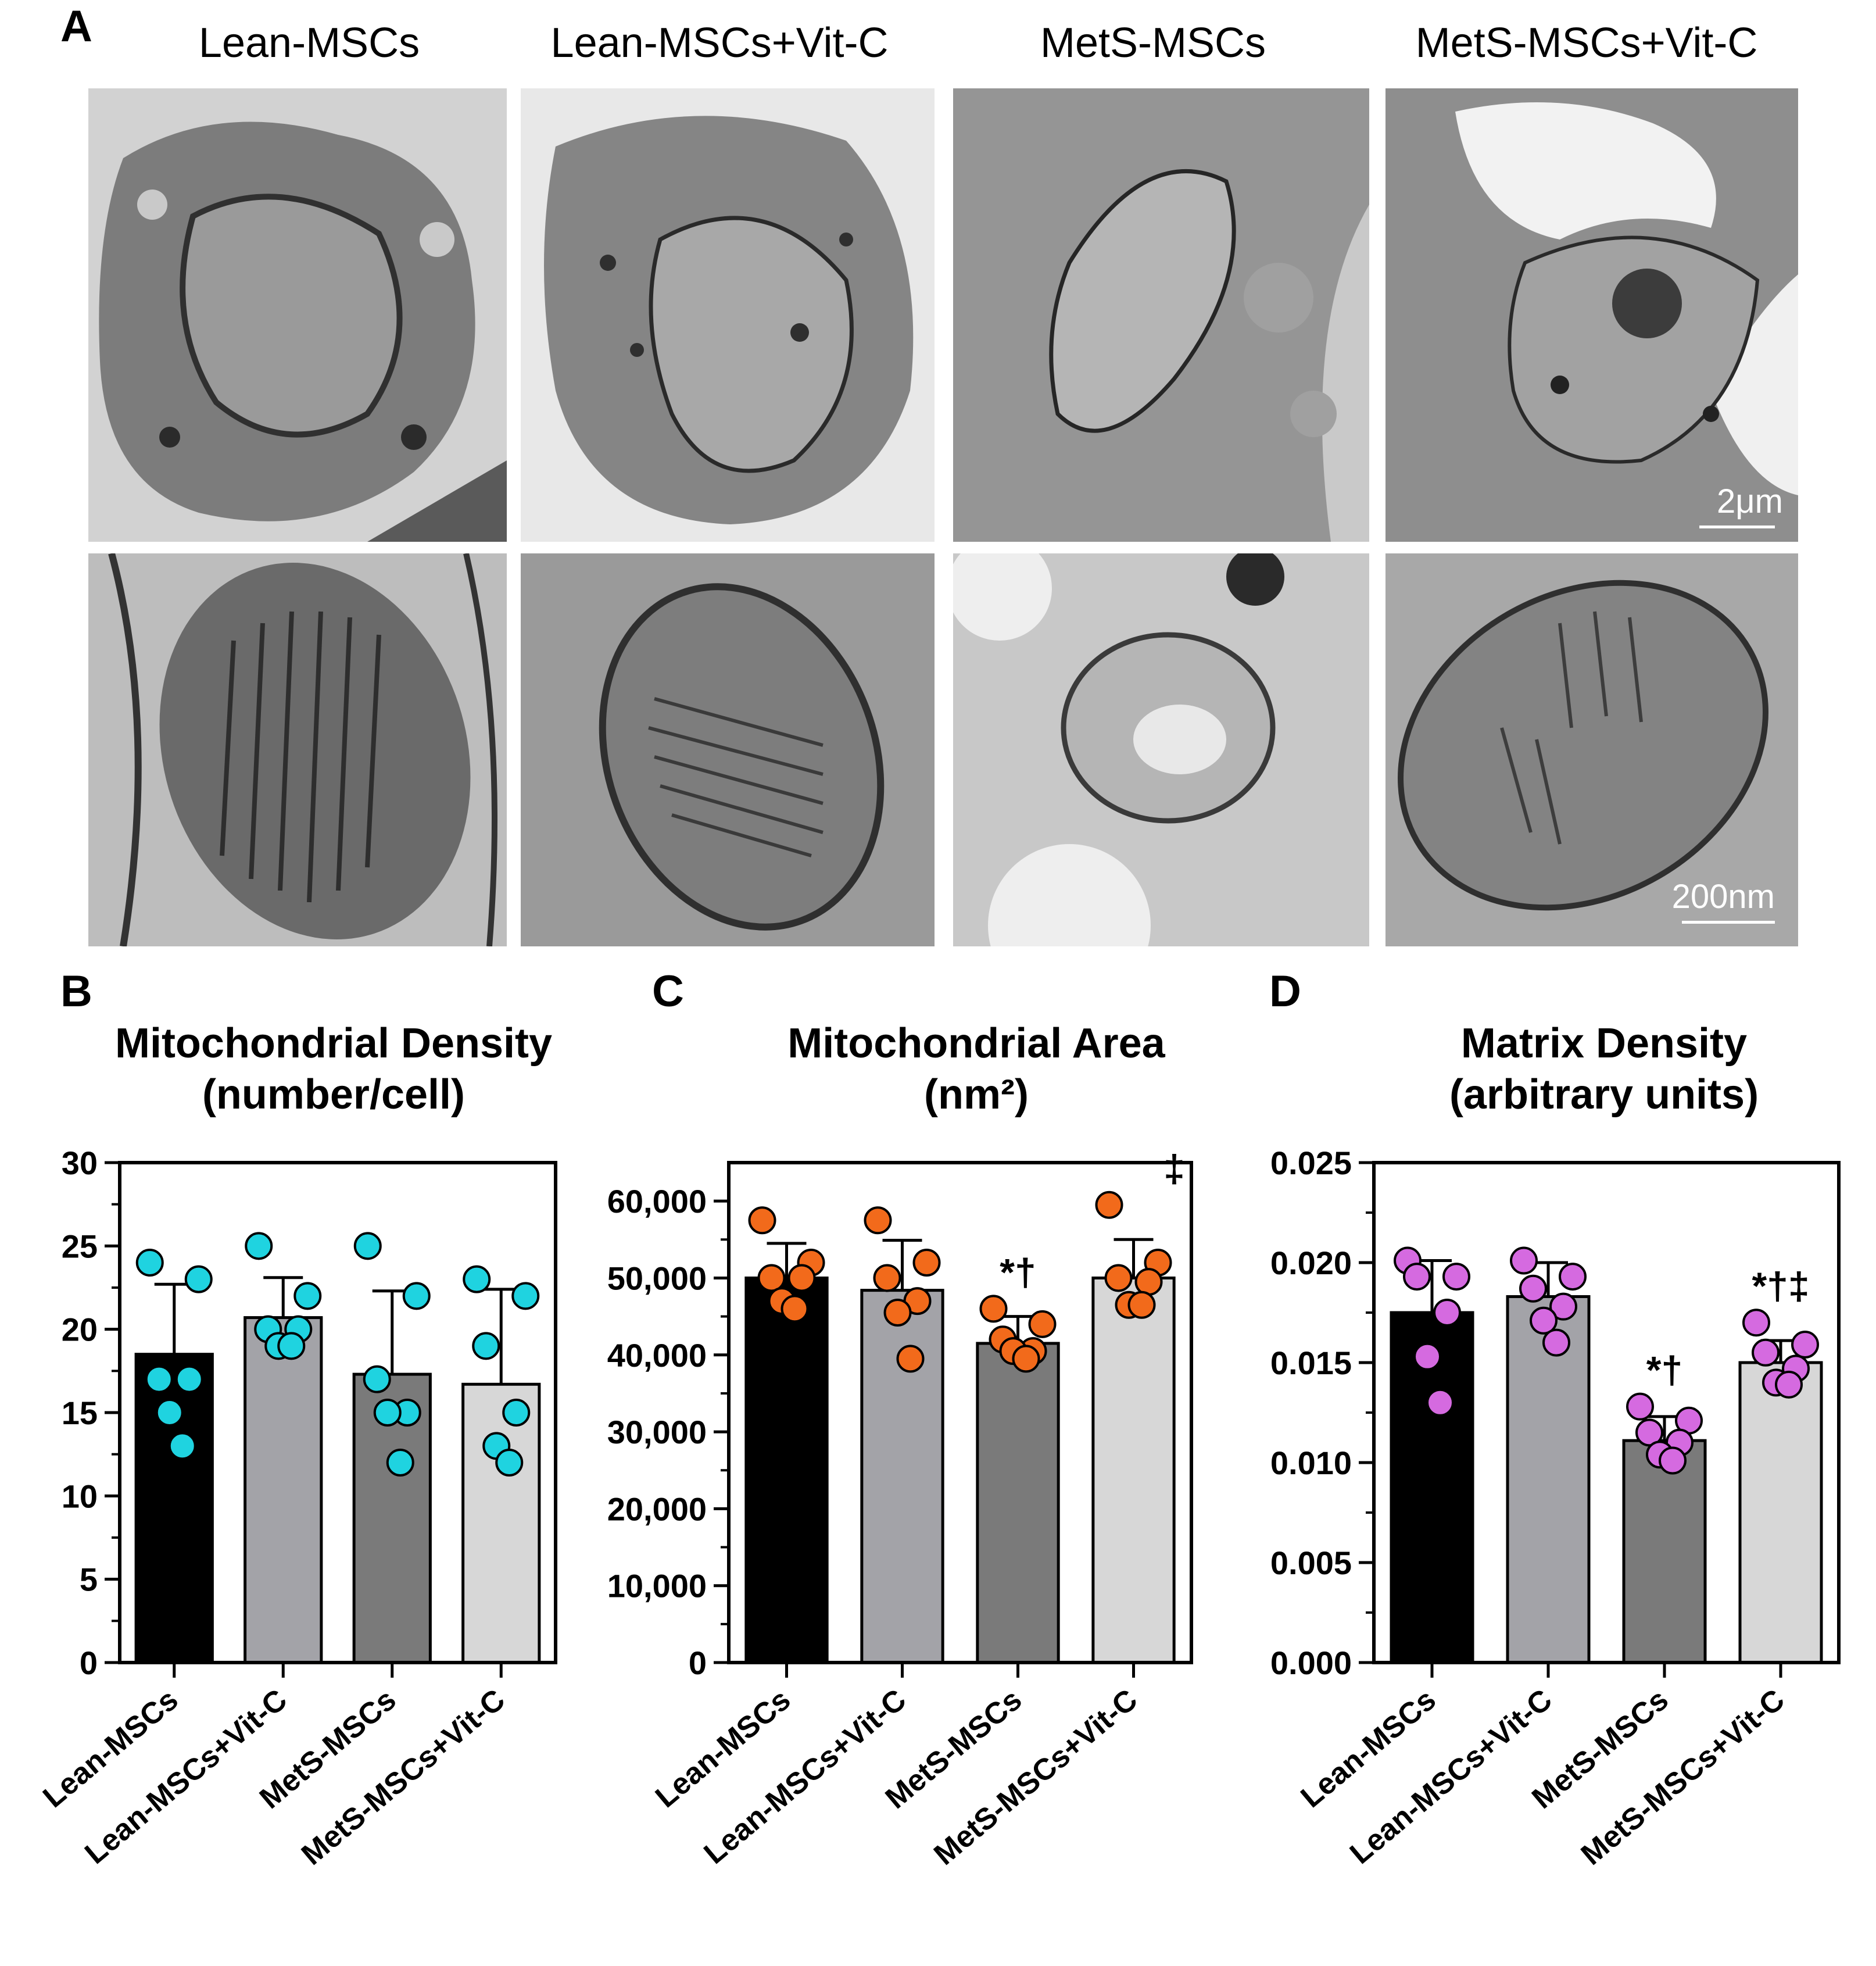 This screenshot has height=1966, width=1876. What do you see at coordinates (728, 749) in the screenshot?
I see `micrograph-mito-lean-vitc` at bounding box center [728, 749].